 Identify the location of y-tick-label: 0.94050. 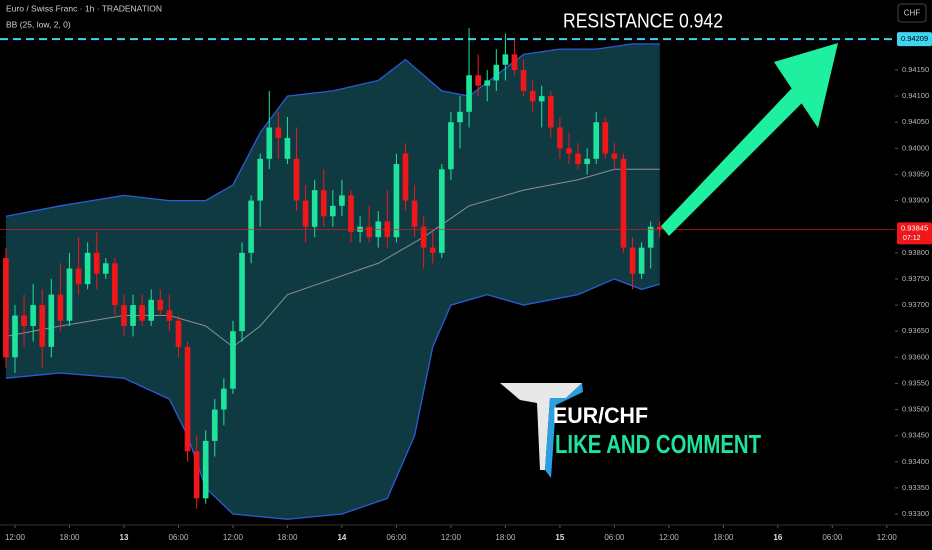
(915, 121).